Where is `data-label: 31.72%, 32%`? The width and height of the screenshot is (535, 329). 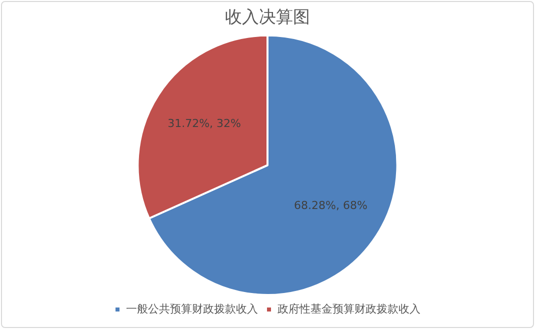
data-label: 31.72%, 32% is located at coordinates (204, 123).